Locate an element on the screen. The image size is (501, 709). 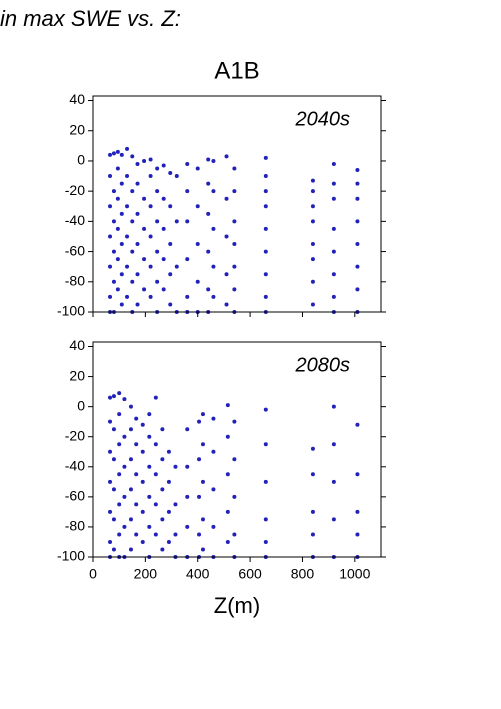
chart-title: A1B is located at coordinates (236, 70).